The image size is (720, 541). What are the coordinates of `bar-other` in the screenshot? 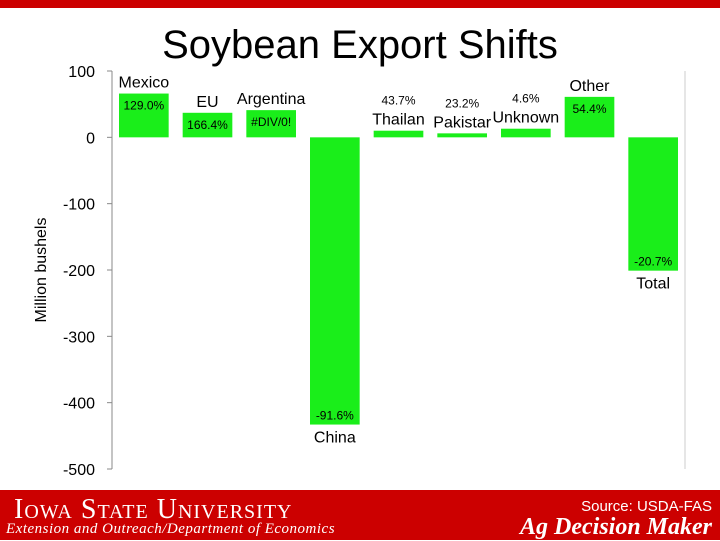 It's located at (589, 117).